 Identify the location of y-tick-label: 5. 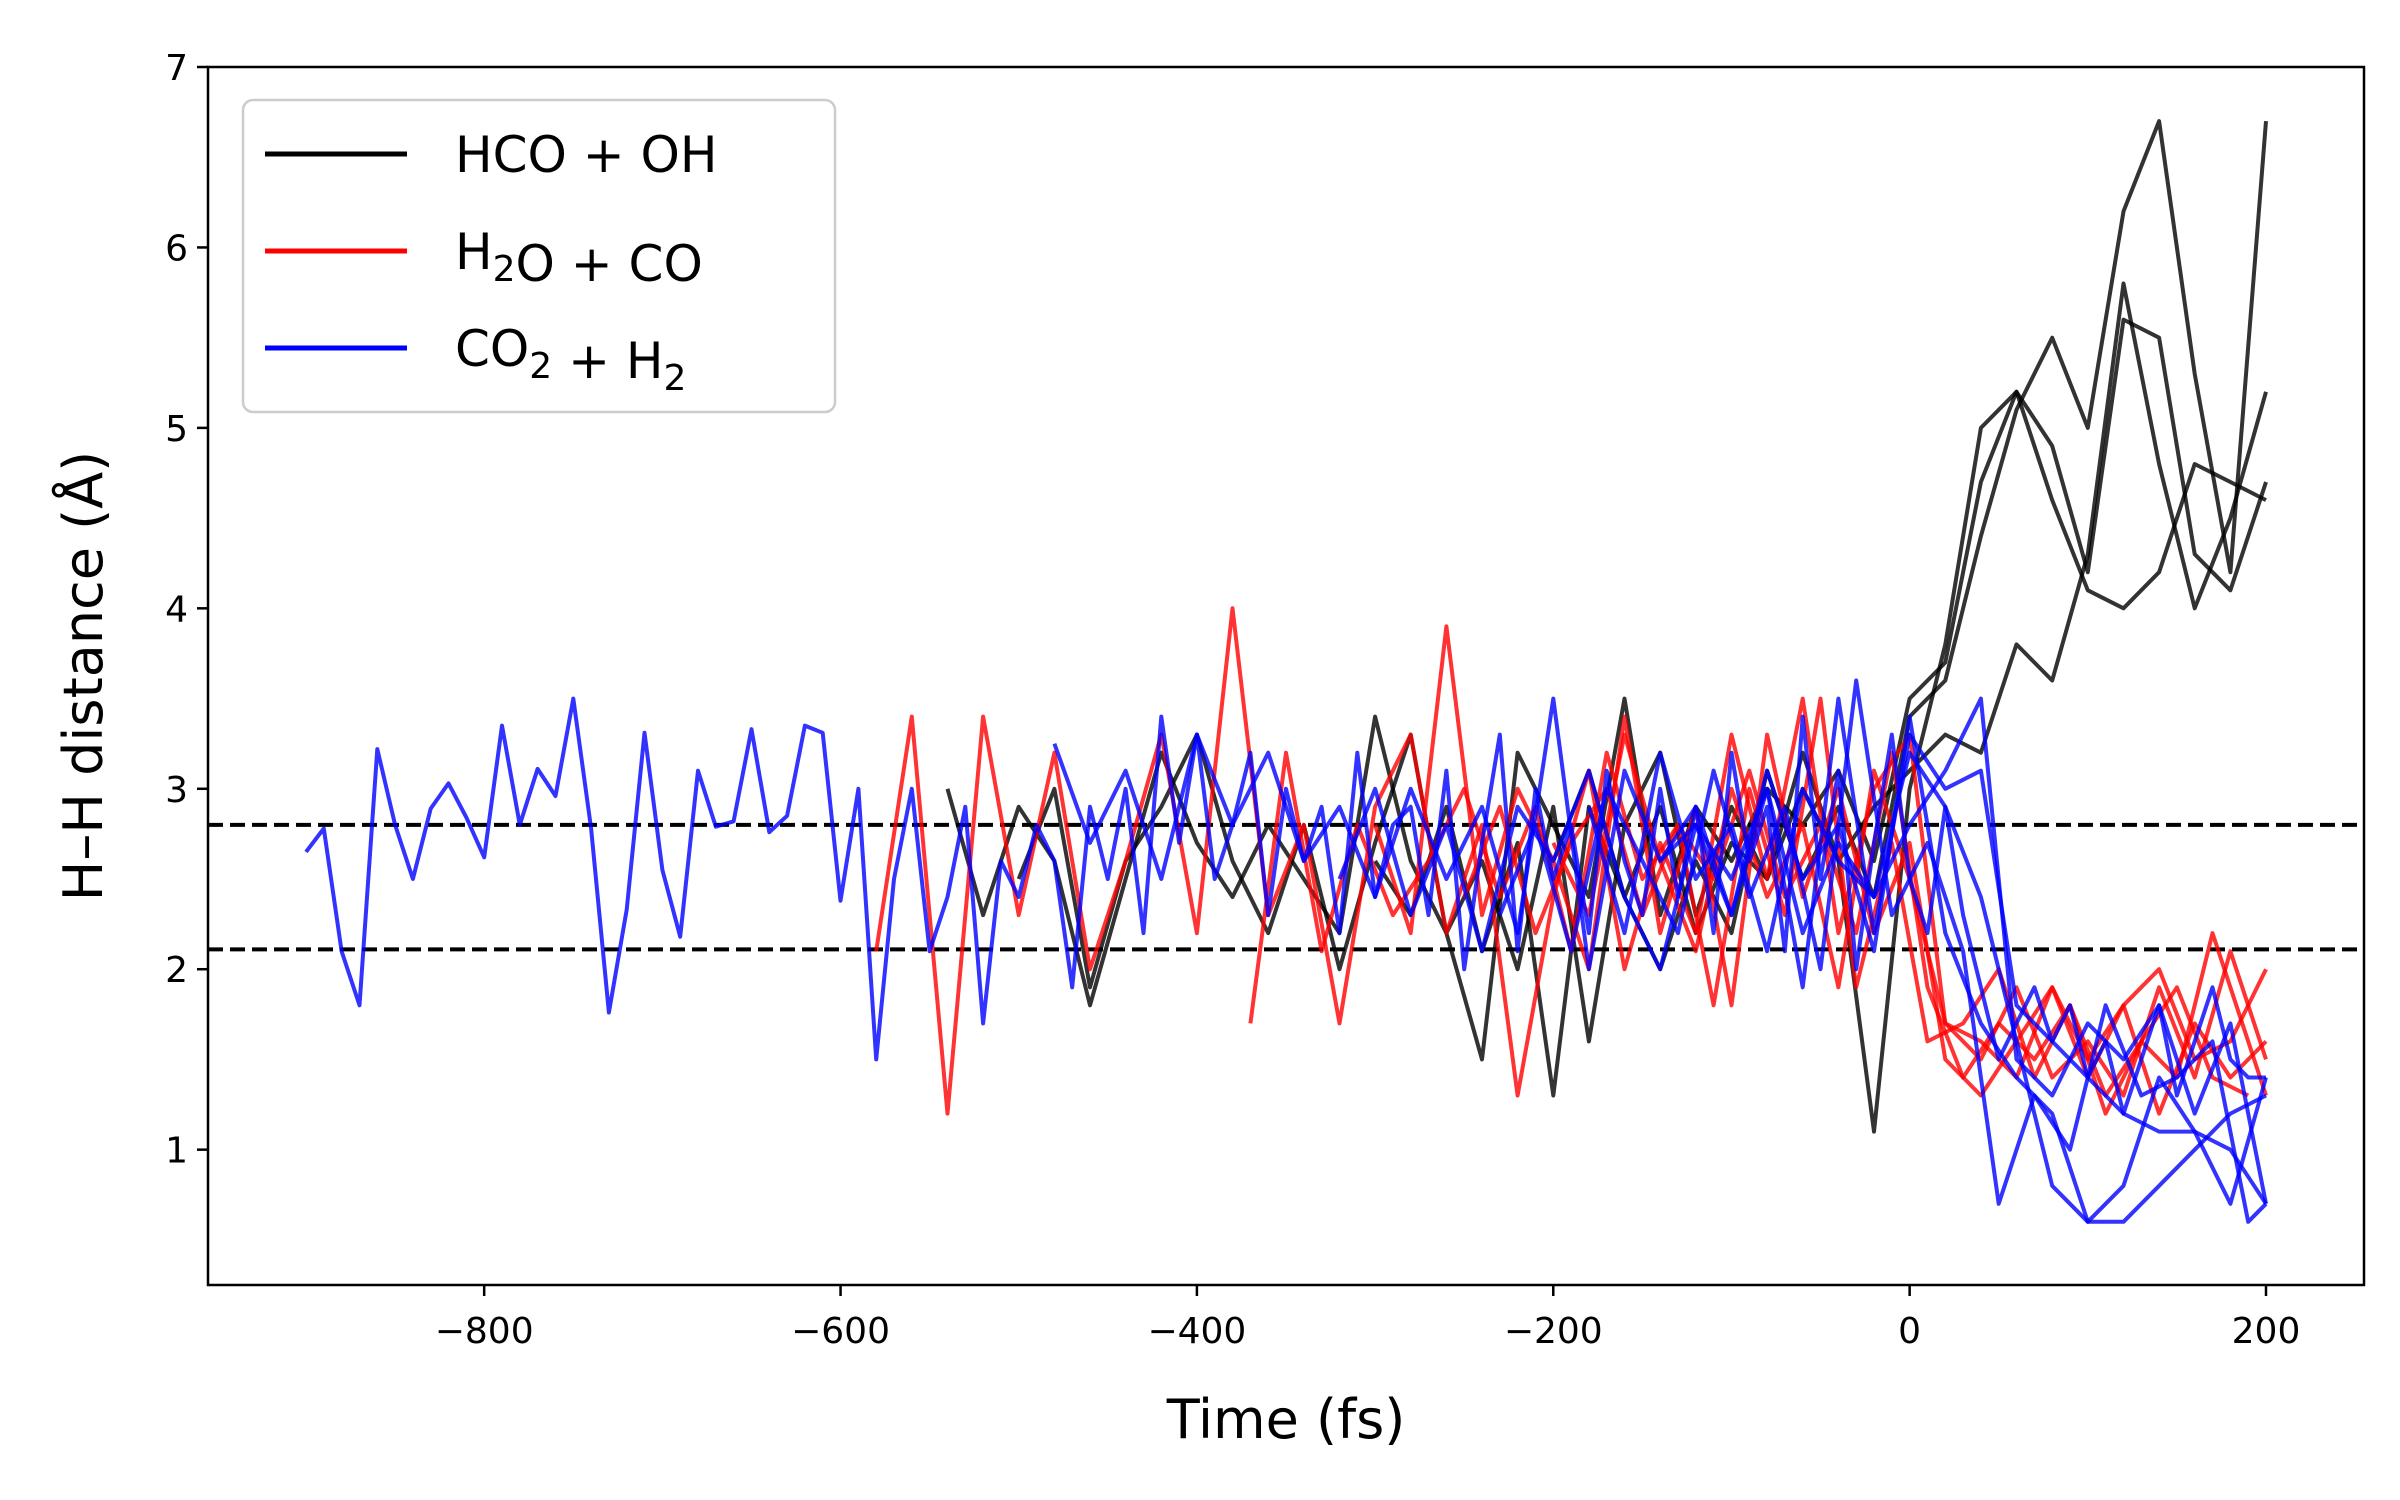
(176, 429).